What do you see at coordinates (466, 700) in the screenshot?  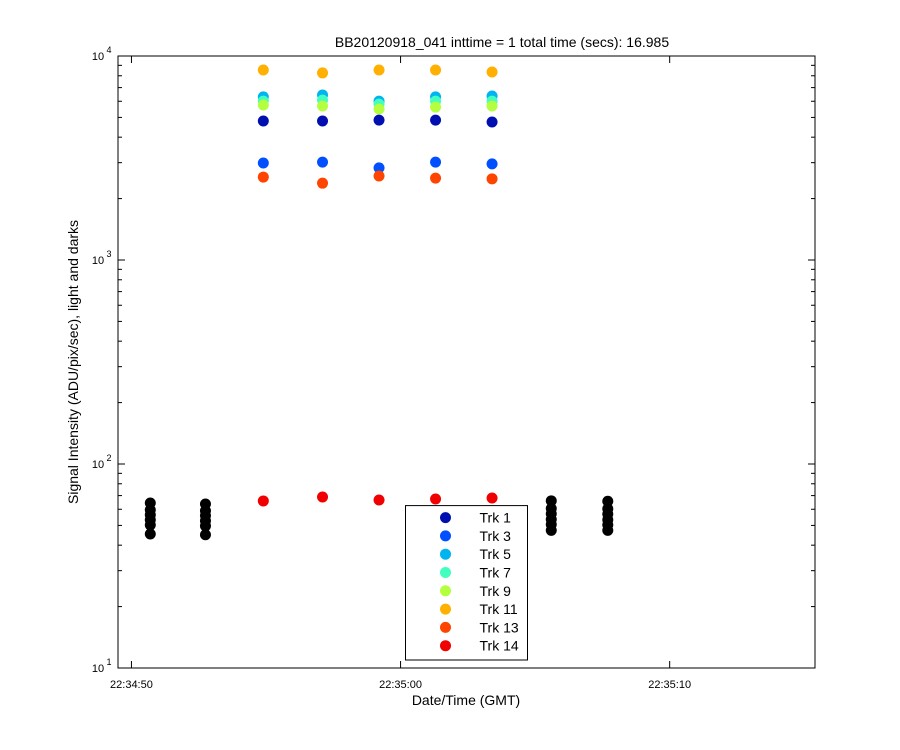 I see `x-axis-label: Date/Time (GMT)` at bounding box center [466, 700].